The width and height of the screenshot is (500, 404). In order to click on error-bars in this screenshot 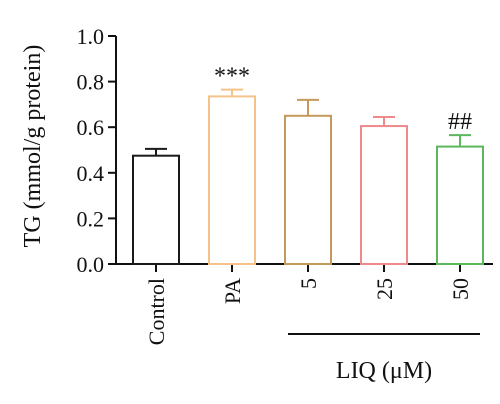, I will do `click(308, 122)`.